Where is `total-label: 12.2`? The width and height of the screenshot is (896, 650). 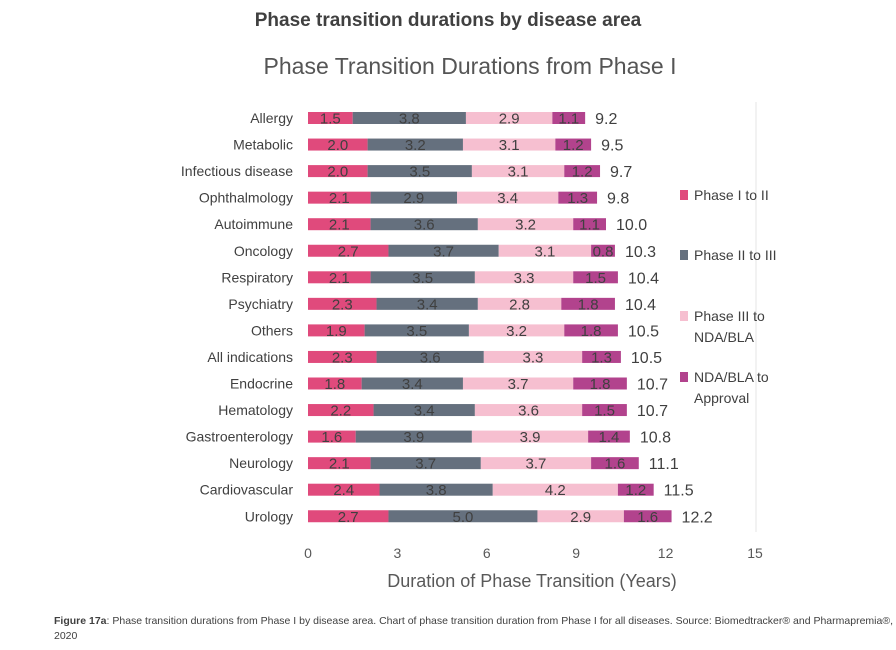
total-label: 12.2 is located at coordinates (697, 517).